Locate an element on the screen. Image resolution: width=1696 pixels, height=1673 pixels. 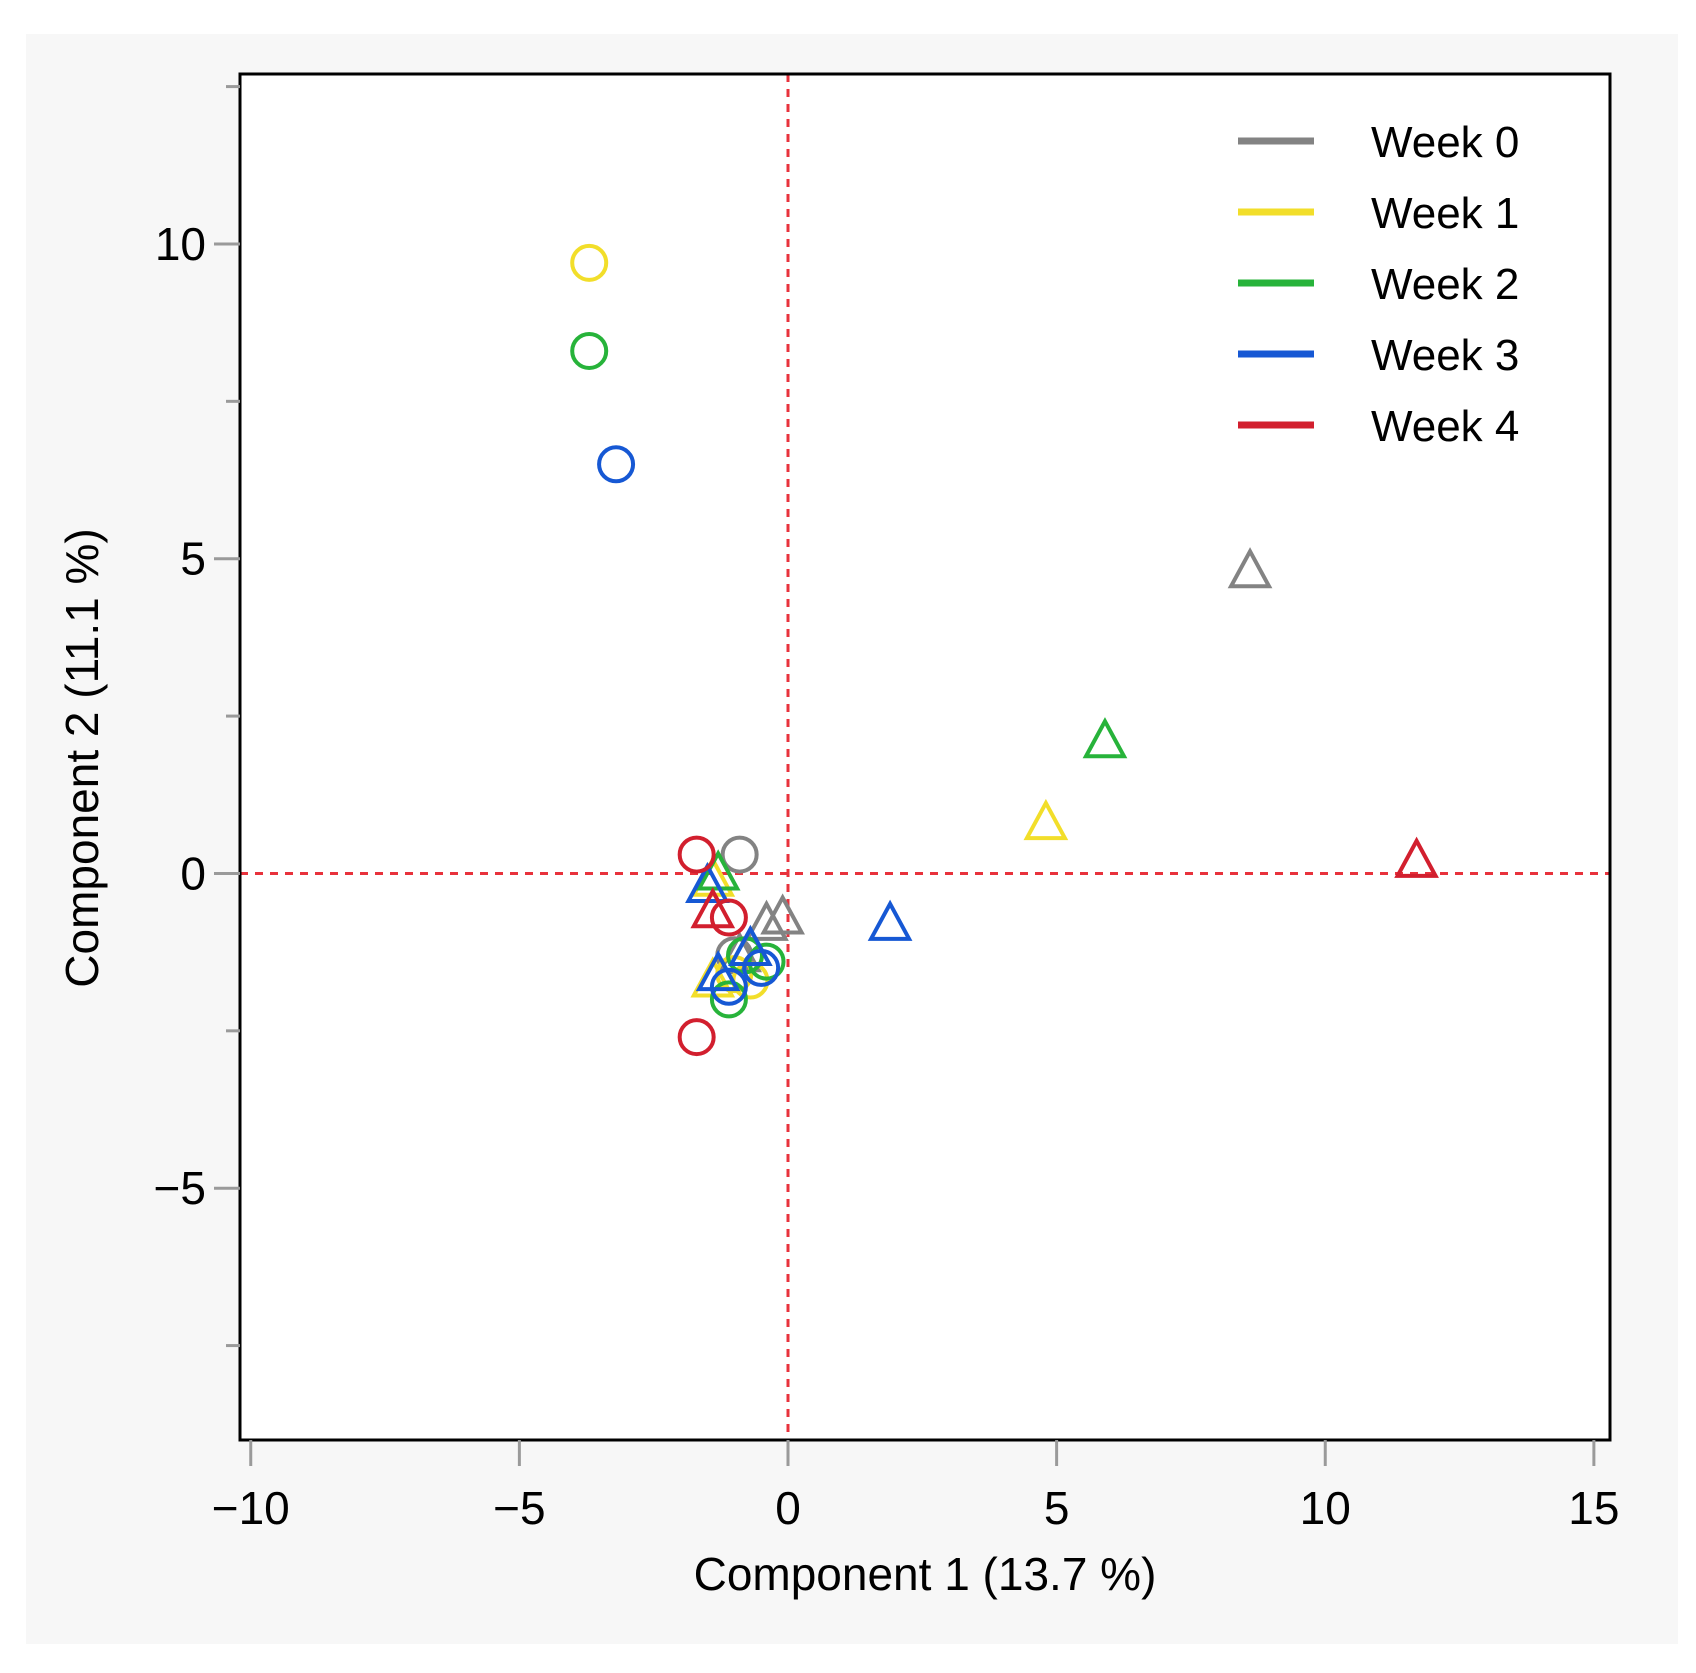
legend-label-week-0: Week 0 is located at coordinates (1445, 142).